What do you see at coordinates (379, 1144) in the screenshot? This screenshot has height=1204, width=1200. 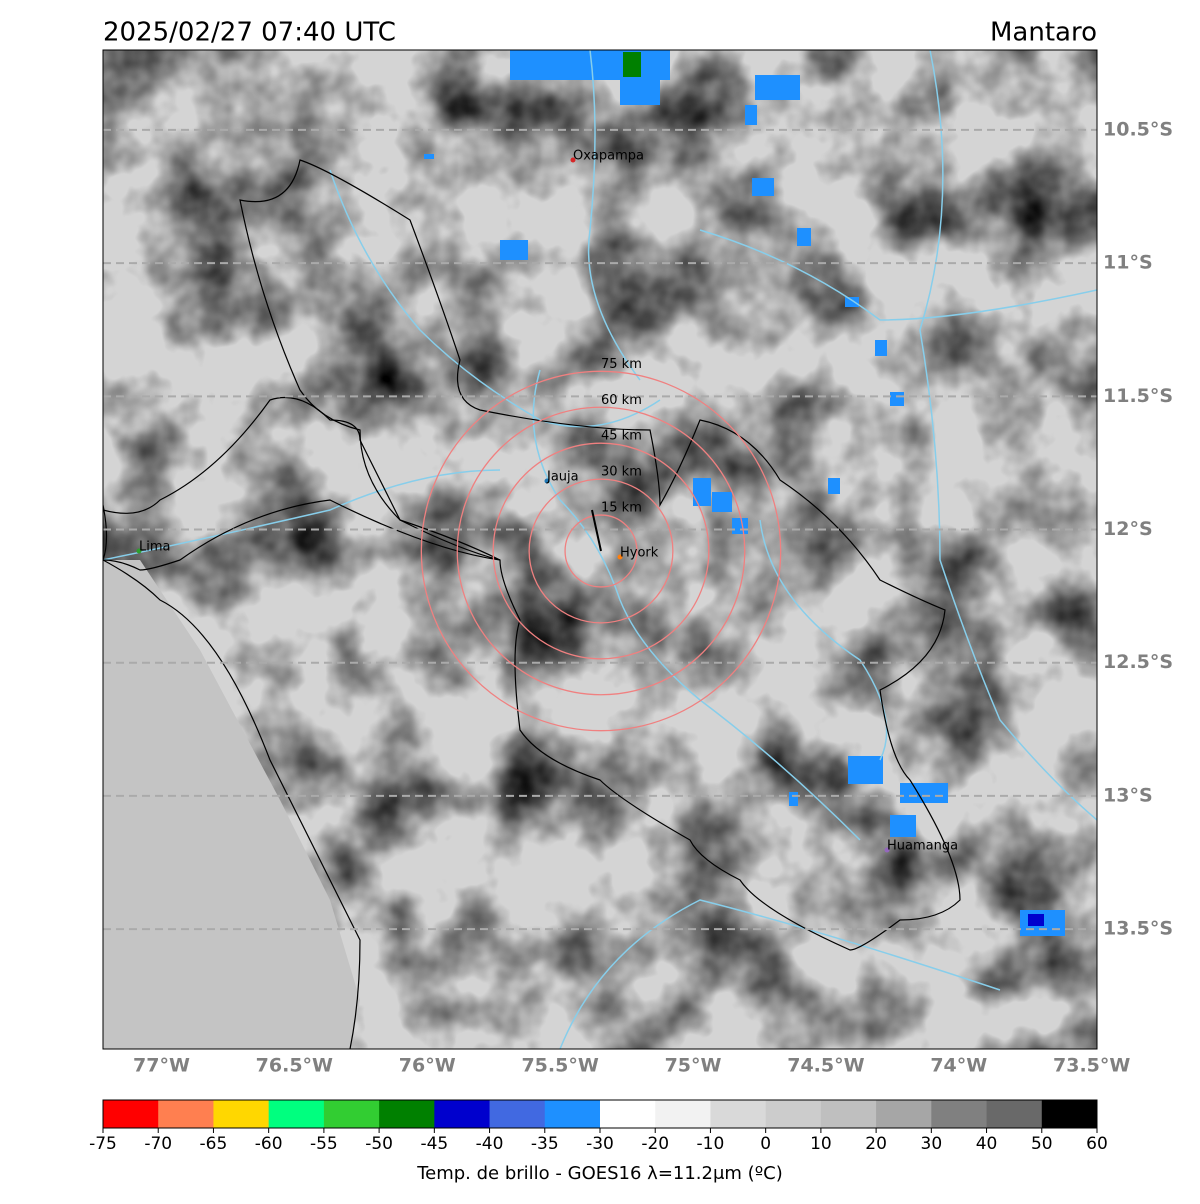 I see `colorbar-tick-label: -50` at bounding box center [379, 1144].